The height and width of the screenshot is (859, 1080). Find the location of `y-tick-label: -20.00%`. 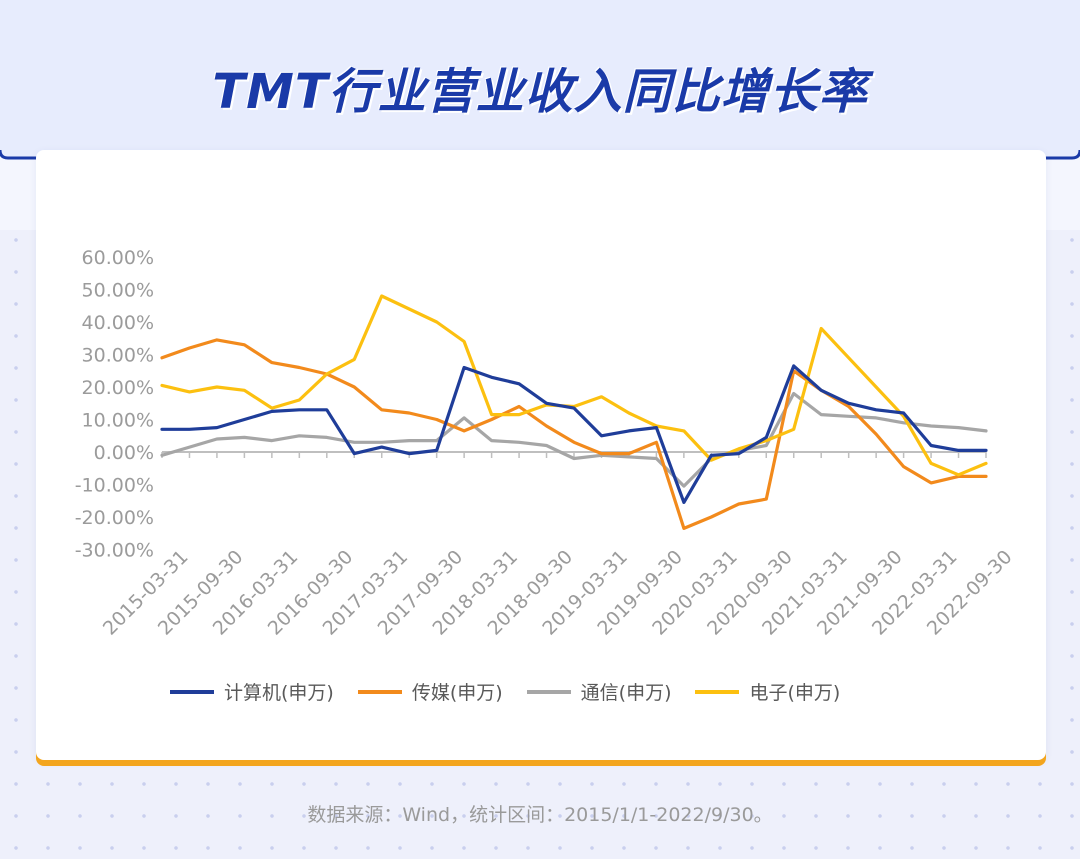

y-tick-label: -20.00% is located at coordinates (114, 518).